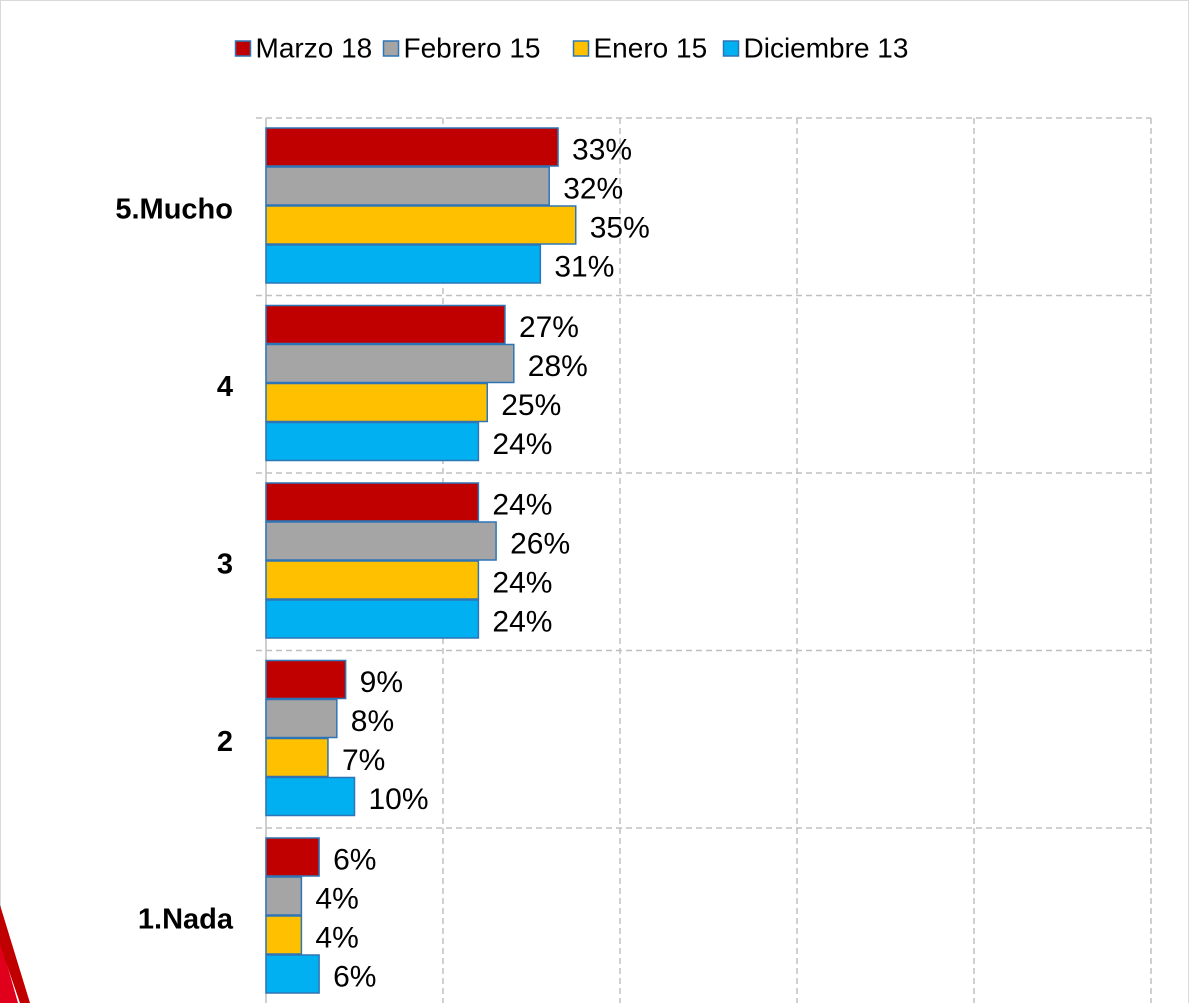 This screenshot has width=1189, height=1003. I want to click on data-label: 27%, so click(549, 327).